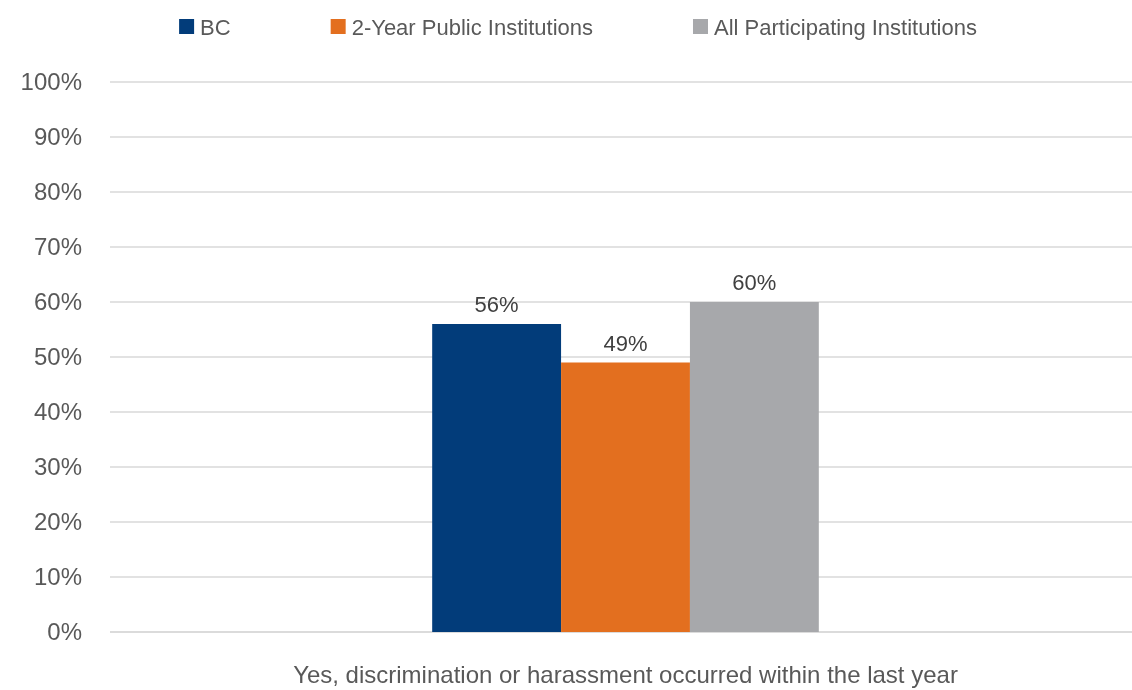 Image resolution: width=1132 pixels, height=690 pixels. I want to click on data-label: 60%, so click(754, 282).